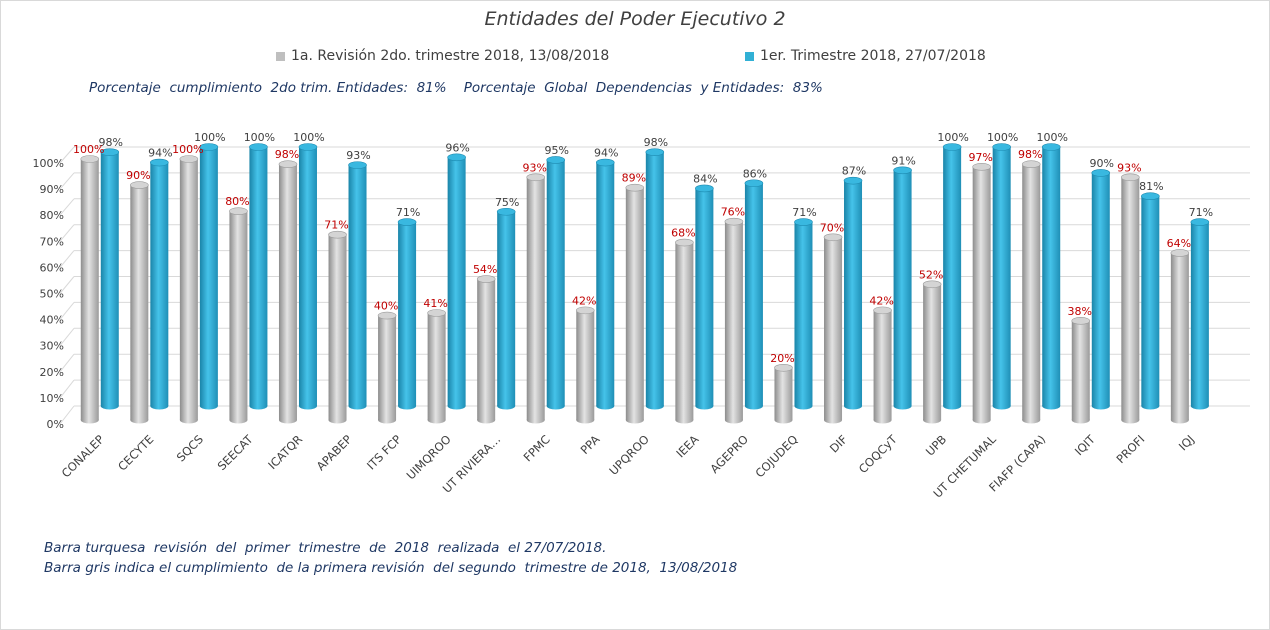 Image resolution: width=1270 pixels, height=630 pixels. Describe the element at coordinates (1085, 445) in the screenshot. I see `x-tick-label: IQIT` at that location.